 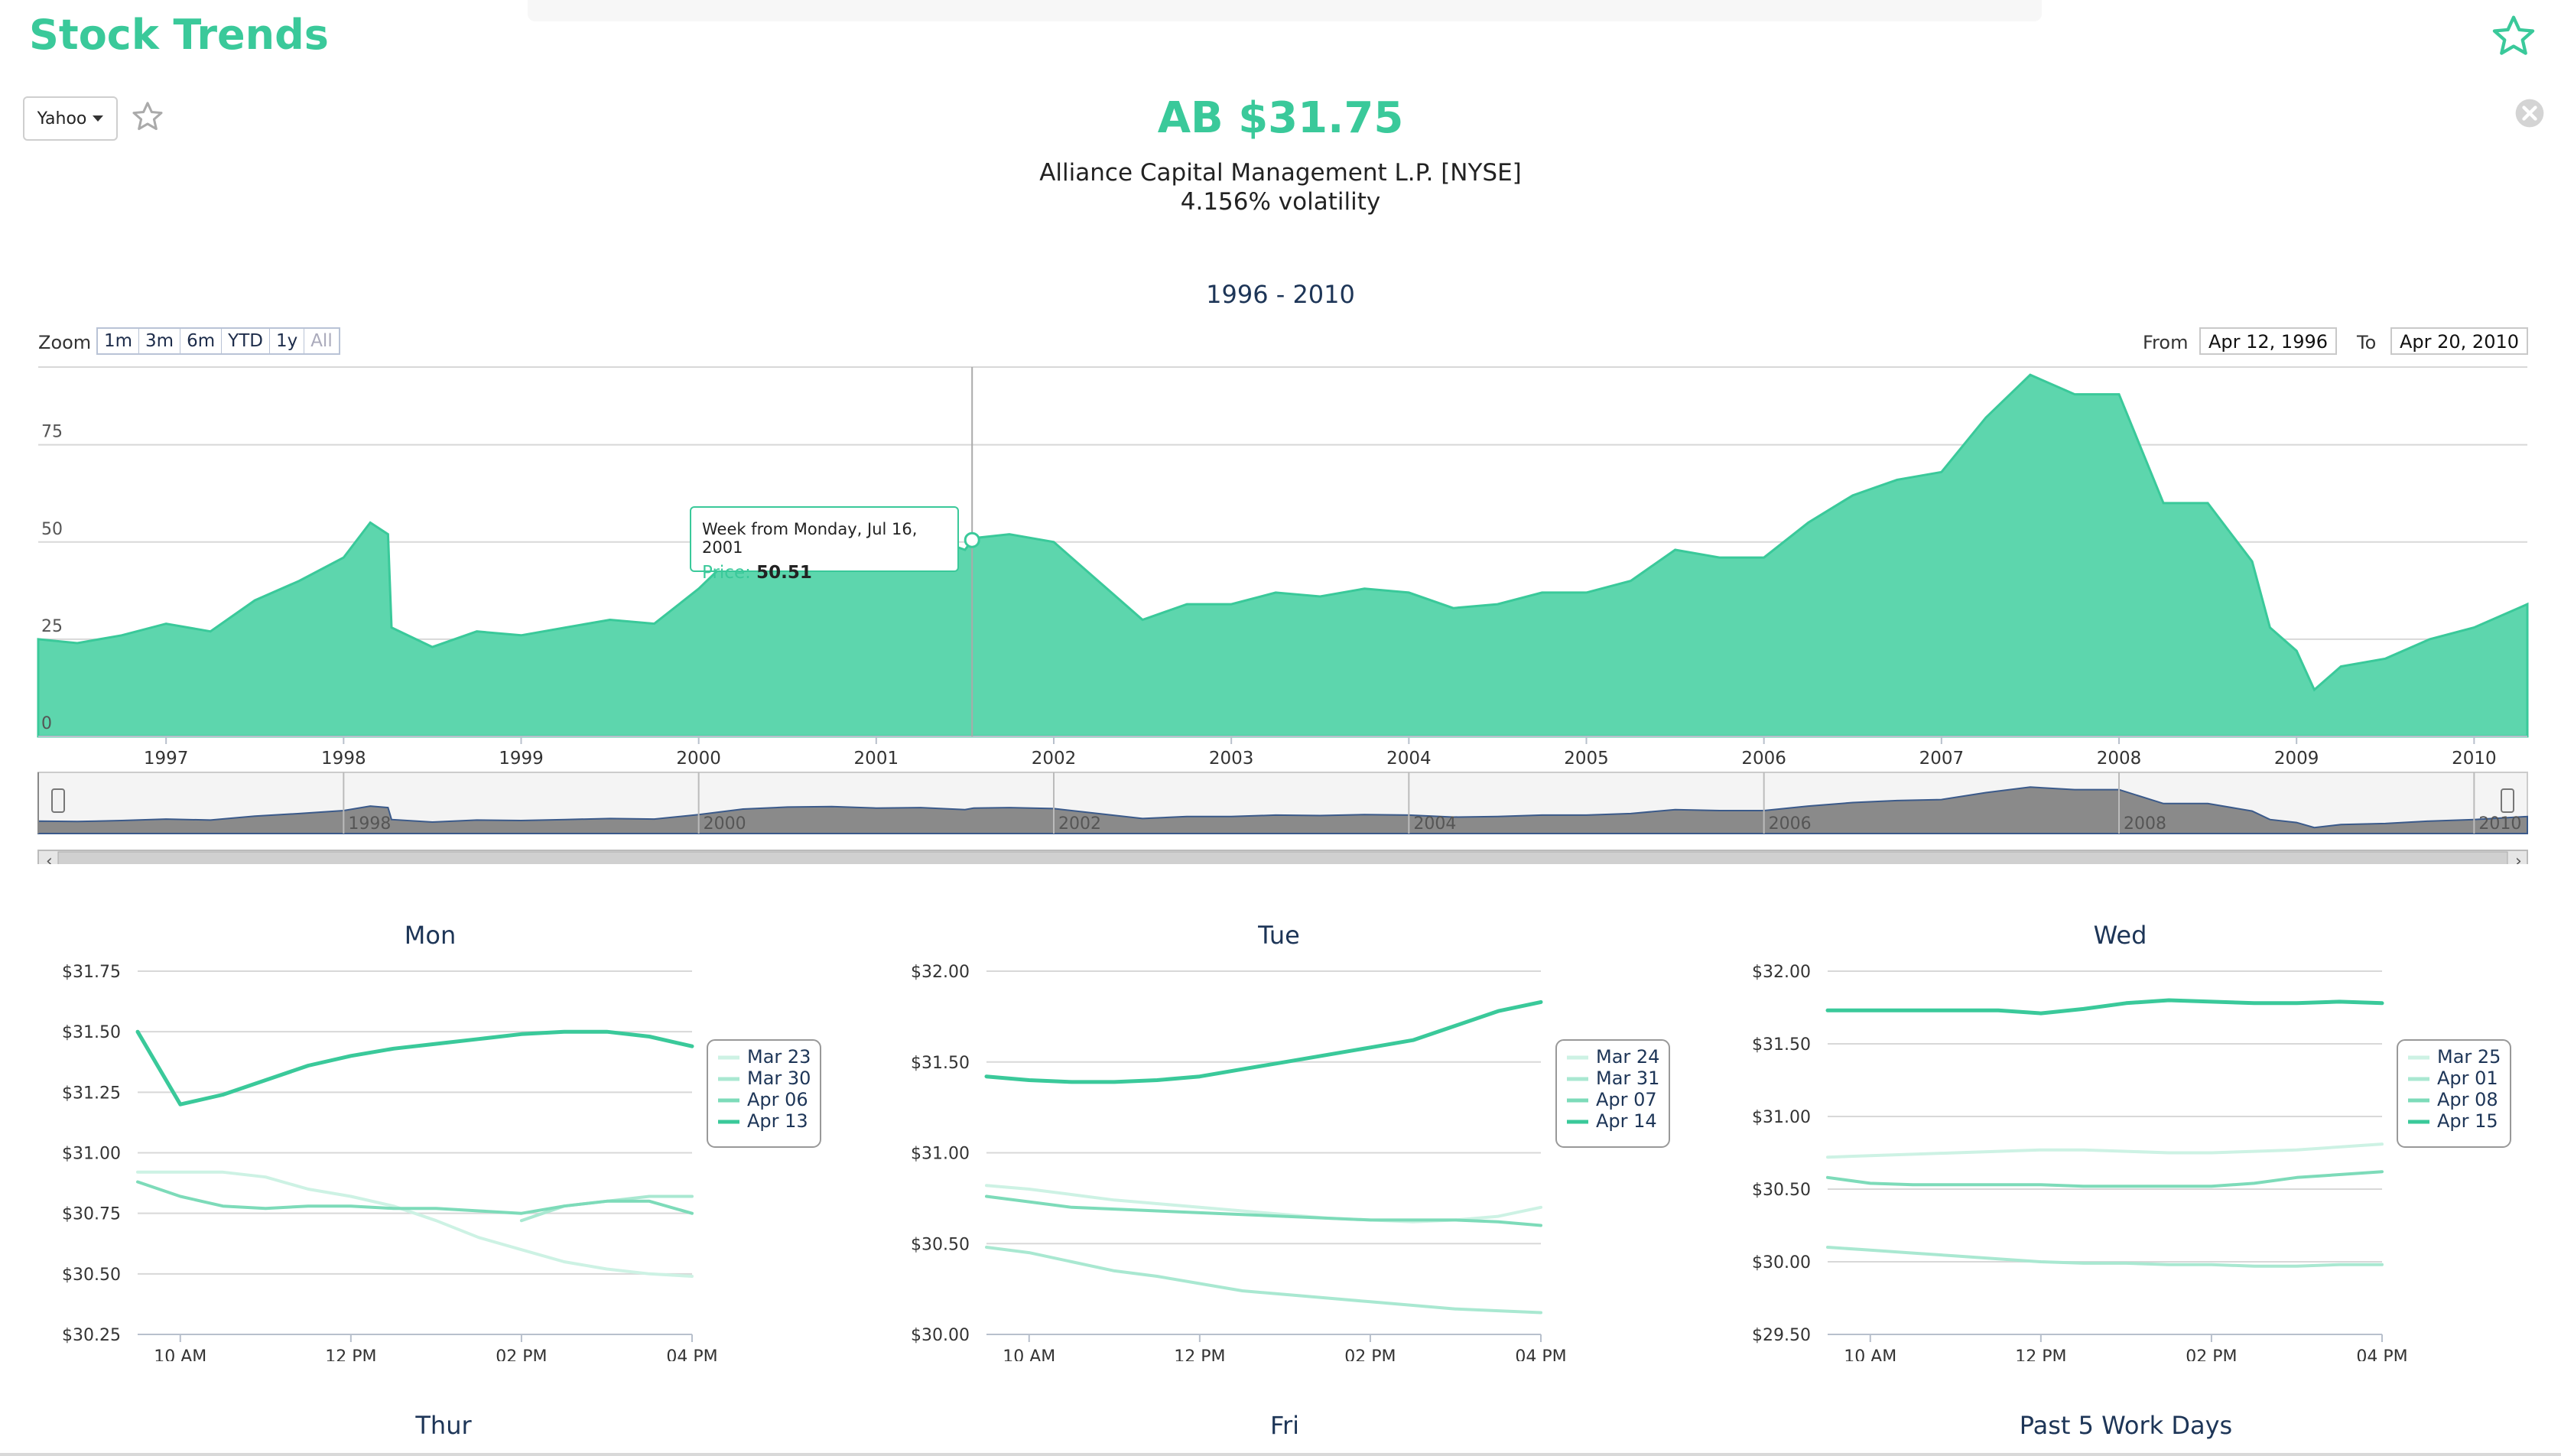 What do you see at coordinates (2529, 115) in the screenshot?
I see `close-circle-icon` at bounding box center [2529, 115].